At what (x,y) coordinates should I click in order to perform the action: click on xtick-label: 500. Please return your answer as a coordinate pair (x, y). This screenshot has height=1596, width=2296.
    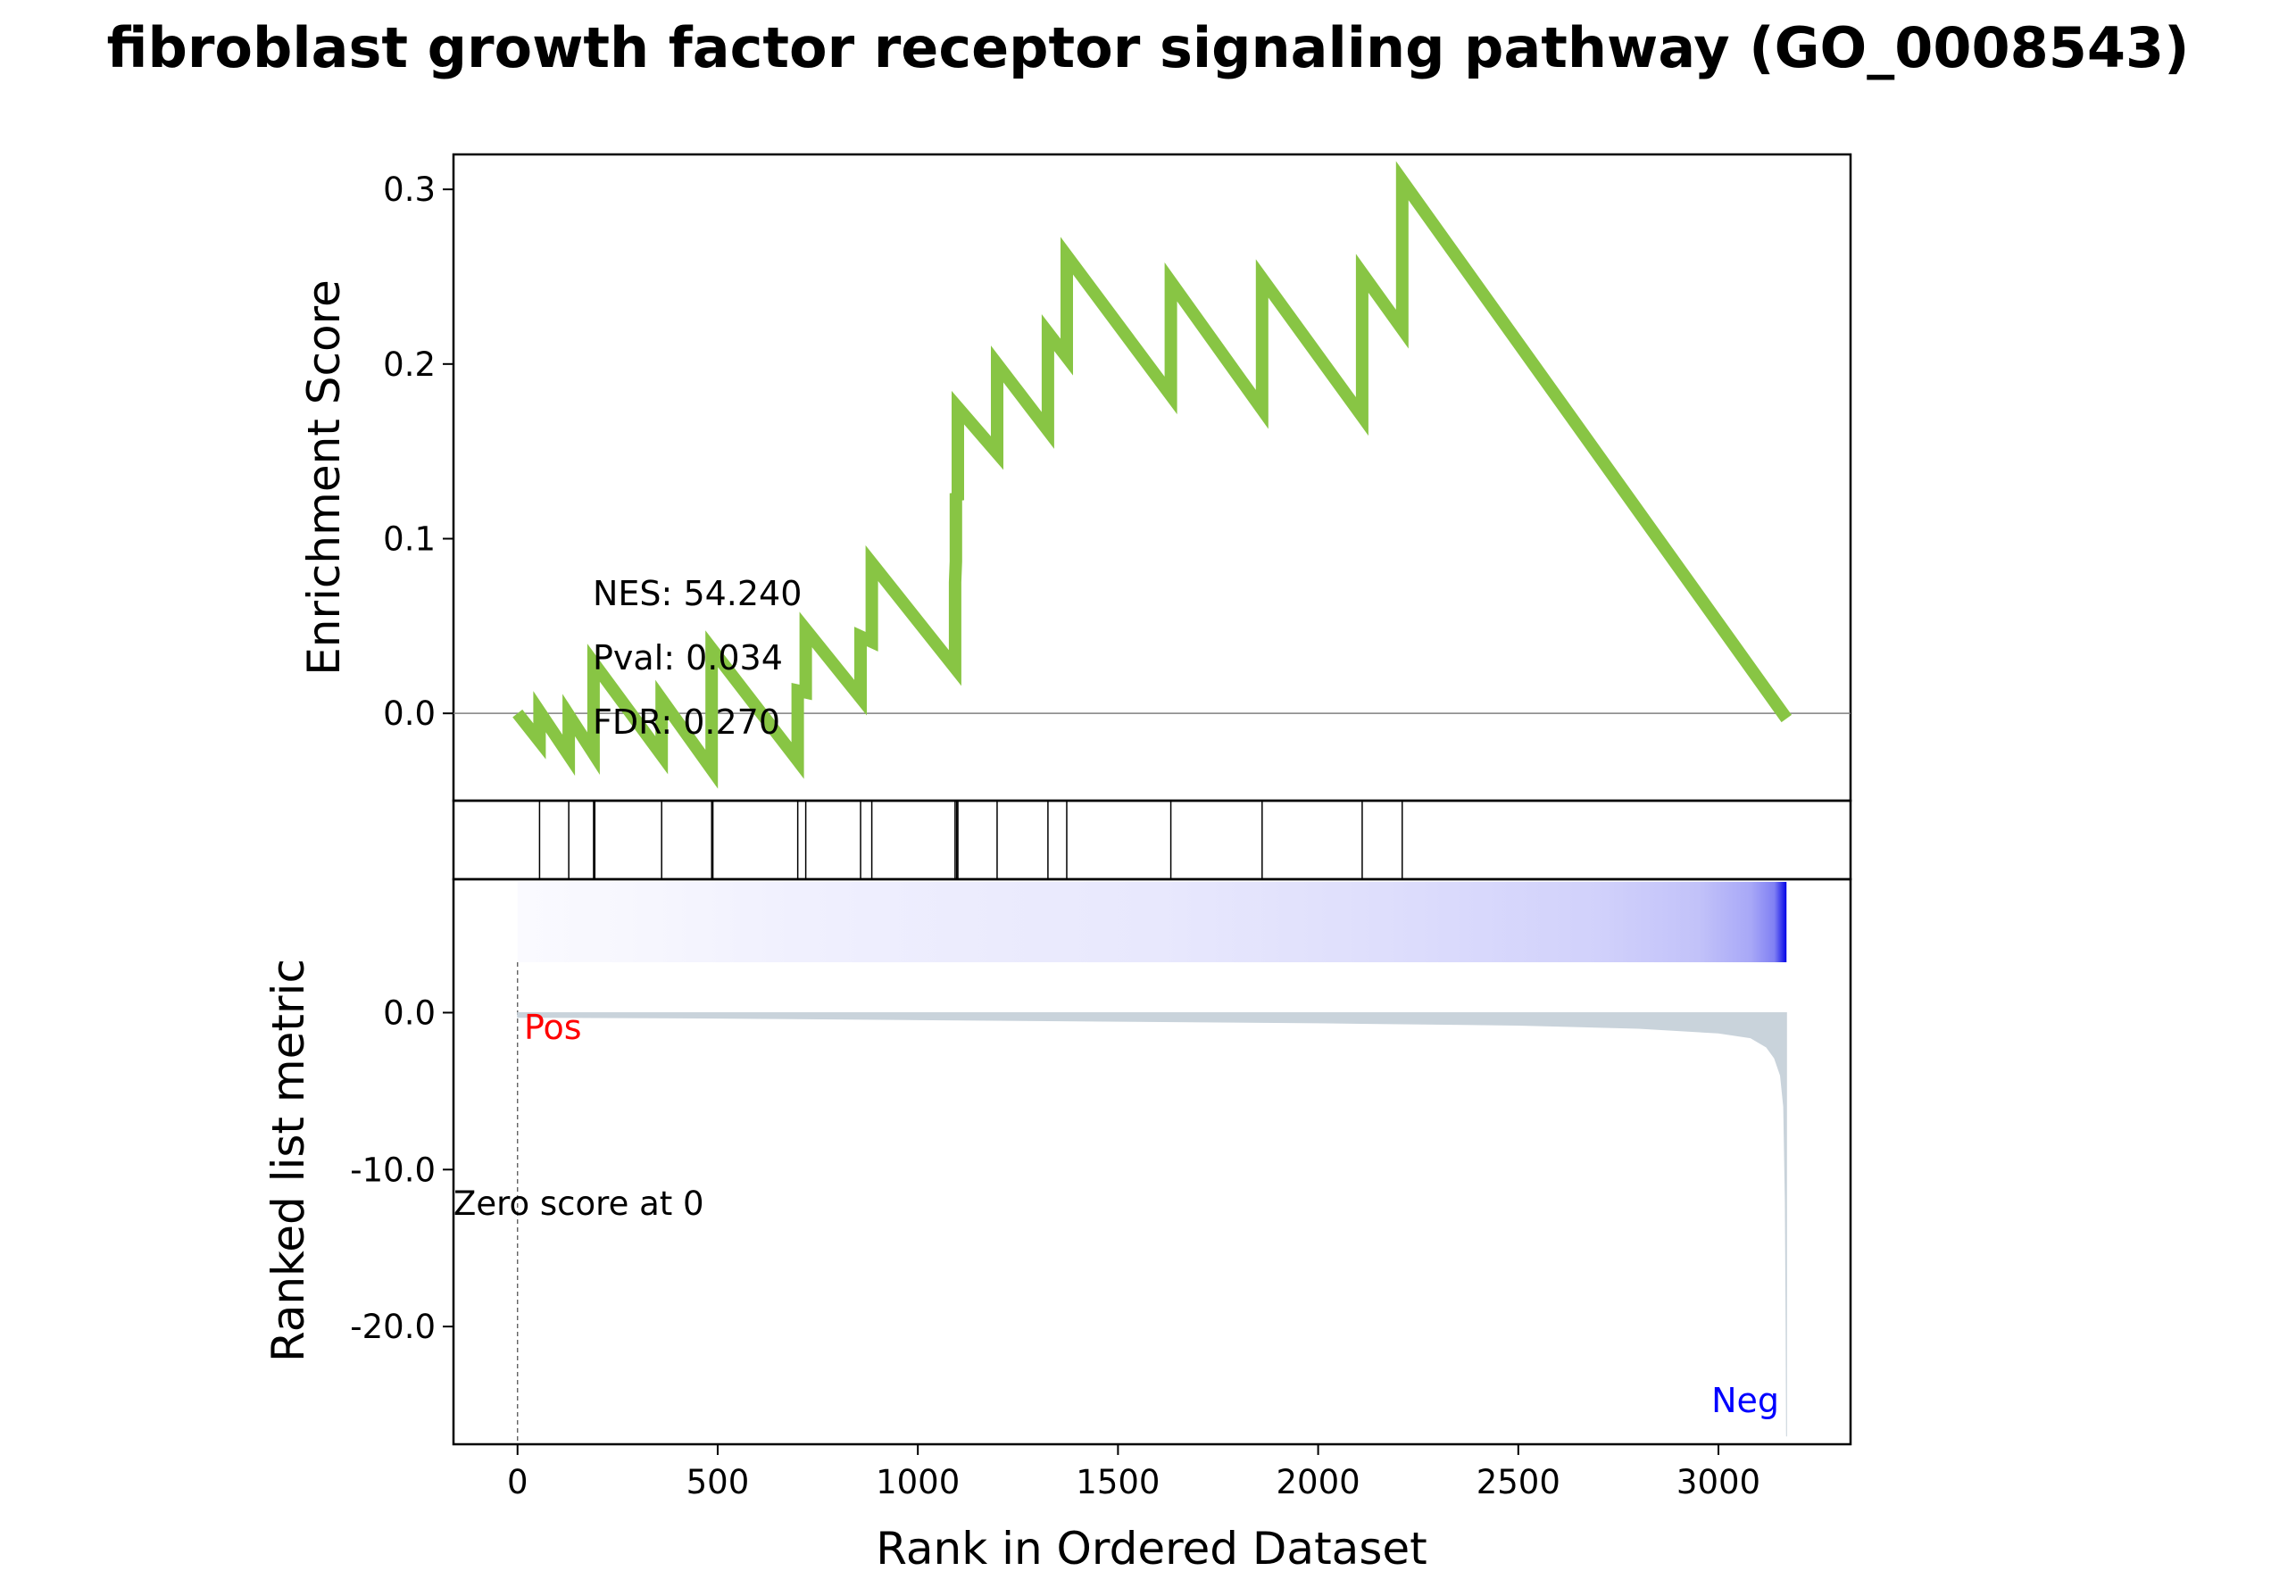
    Looking at the image, I should click on (718, 1482).